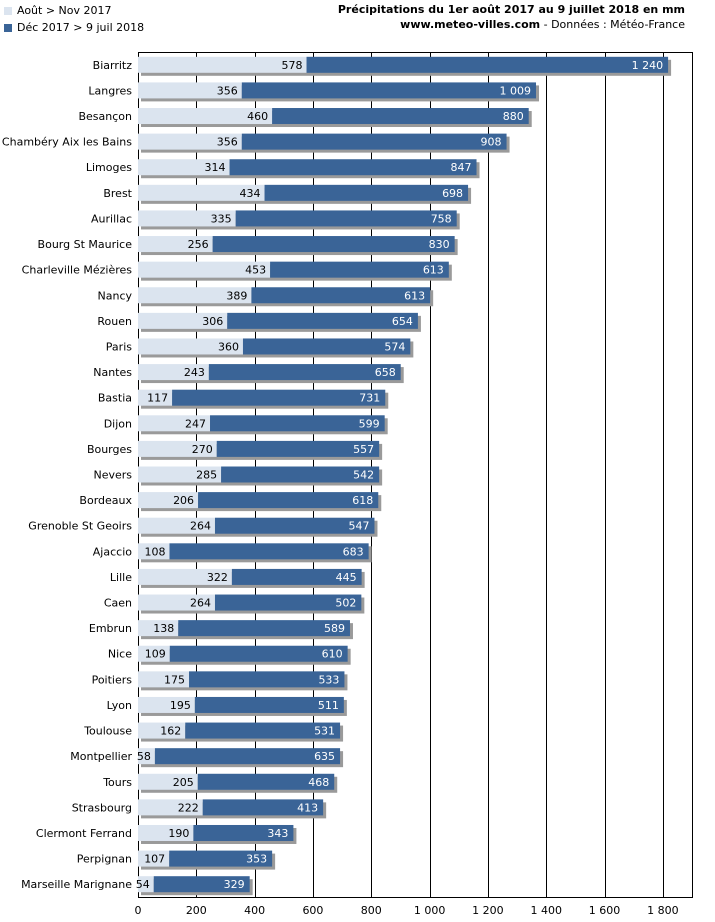 The image size is (715, 922). Describe the element at coordinates (117, 193) in the screenshot. I see `category-label: Brest` at that location.